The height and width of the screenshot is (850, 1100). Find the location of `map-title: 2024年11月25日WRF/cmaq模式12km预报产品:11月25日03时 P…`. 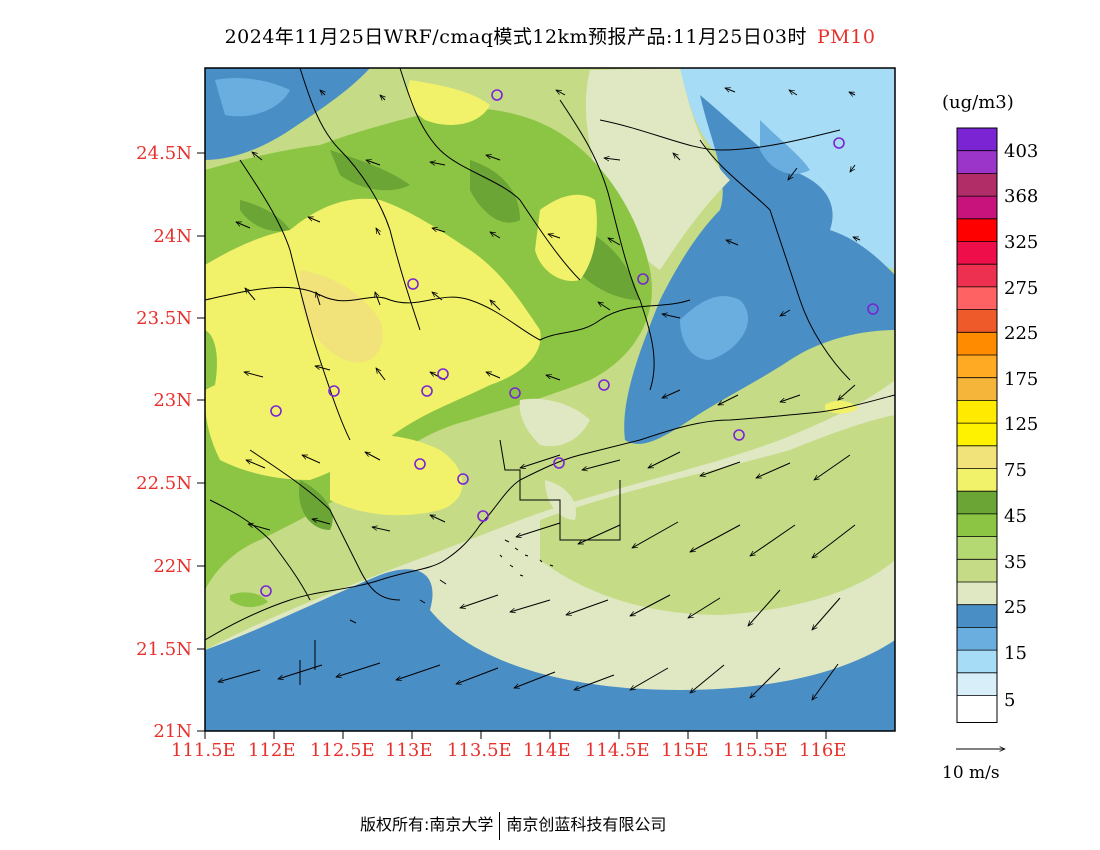

map-title: 2024年11月25日WRF/cmaq模式12km预报产品:11月25日03时 P… is located at coordinates (550, 35).